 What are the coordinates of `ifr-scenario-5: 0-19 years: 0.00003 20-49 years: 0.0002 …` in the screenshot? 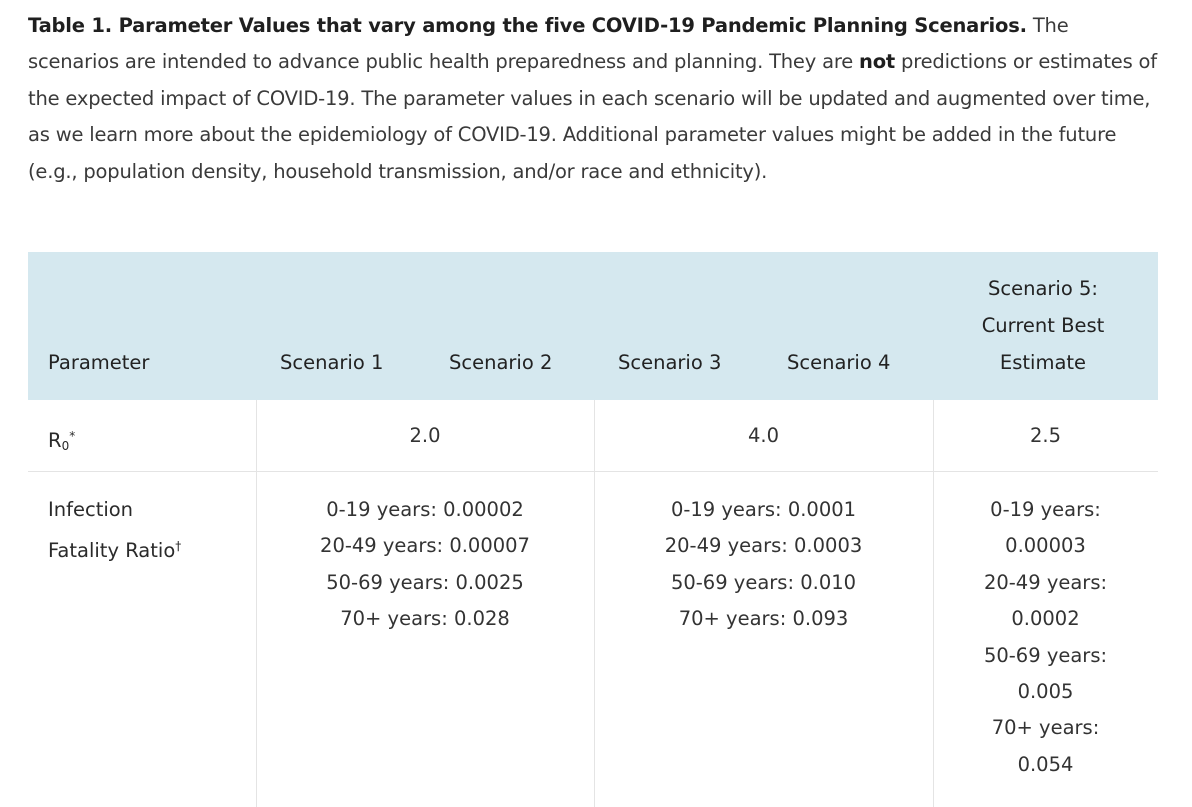 It's located at (1045, 637).